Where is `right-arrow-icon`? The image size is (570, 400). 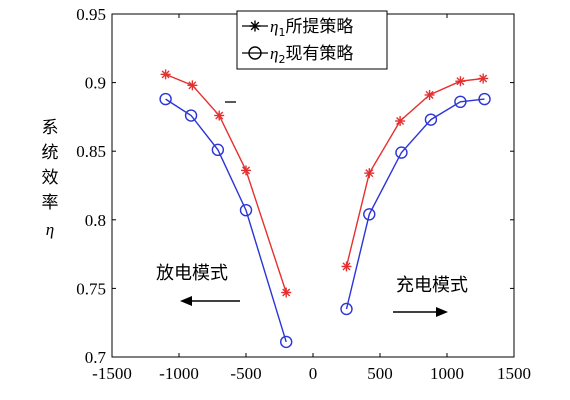
right-arrow-icon is located at coordinates (442, 312).